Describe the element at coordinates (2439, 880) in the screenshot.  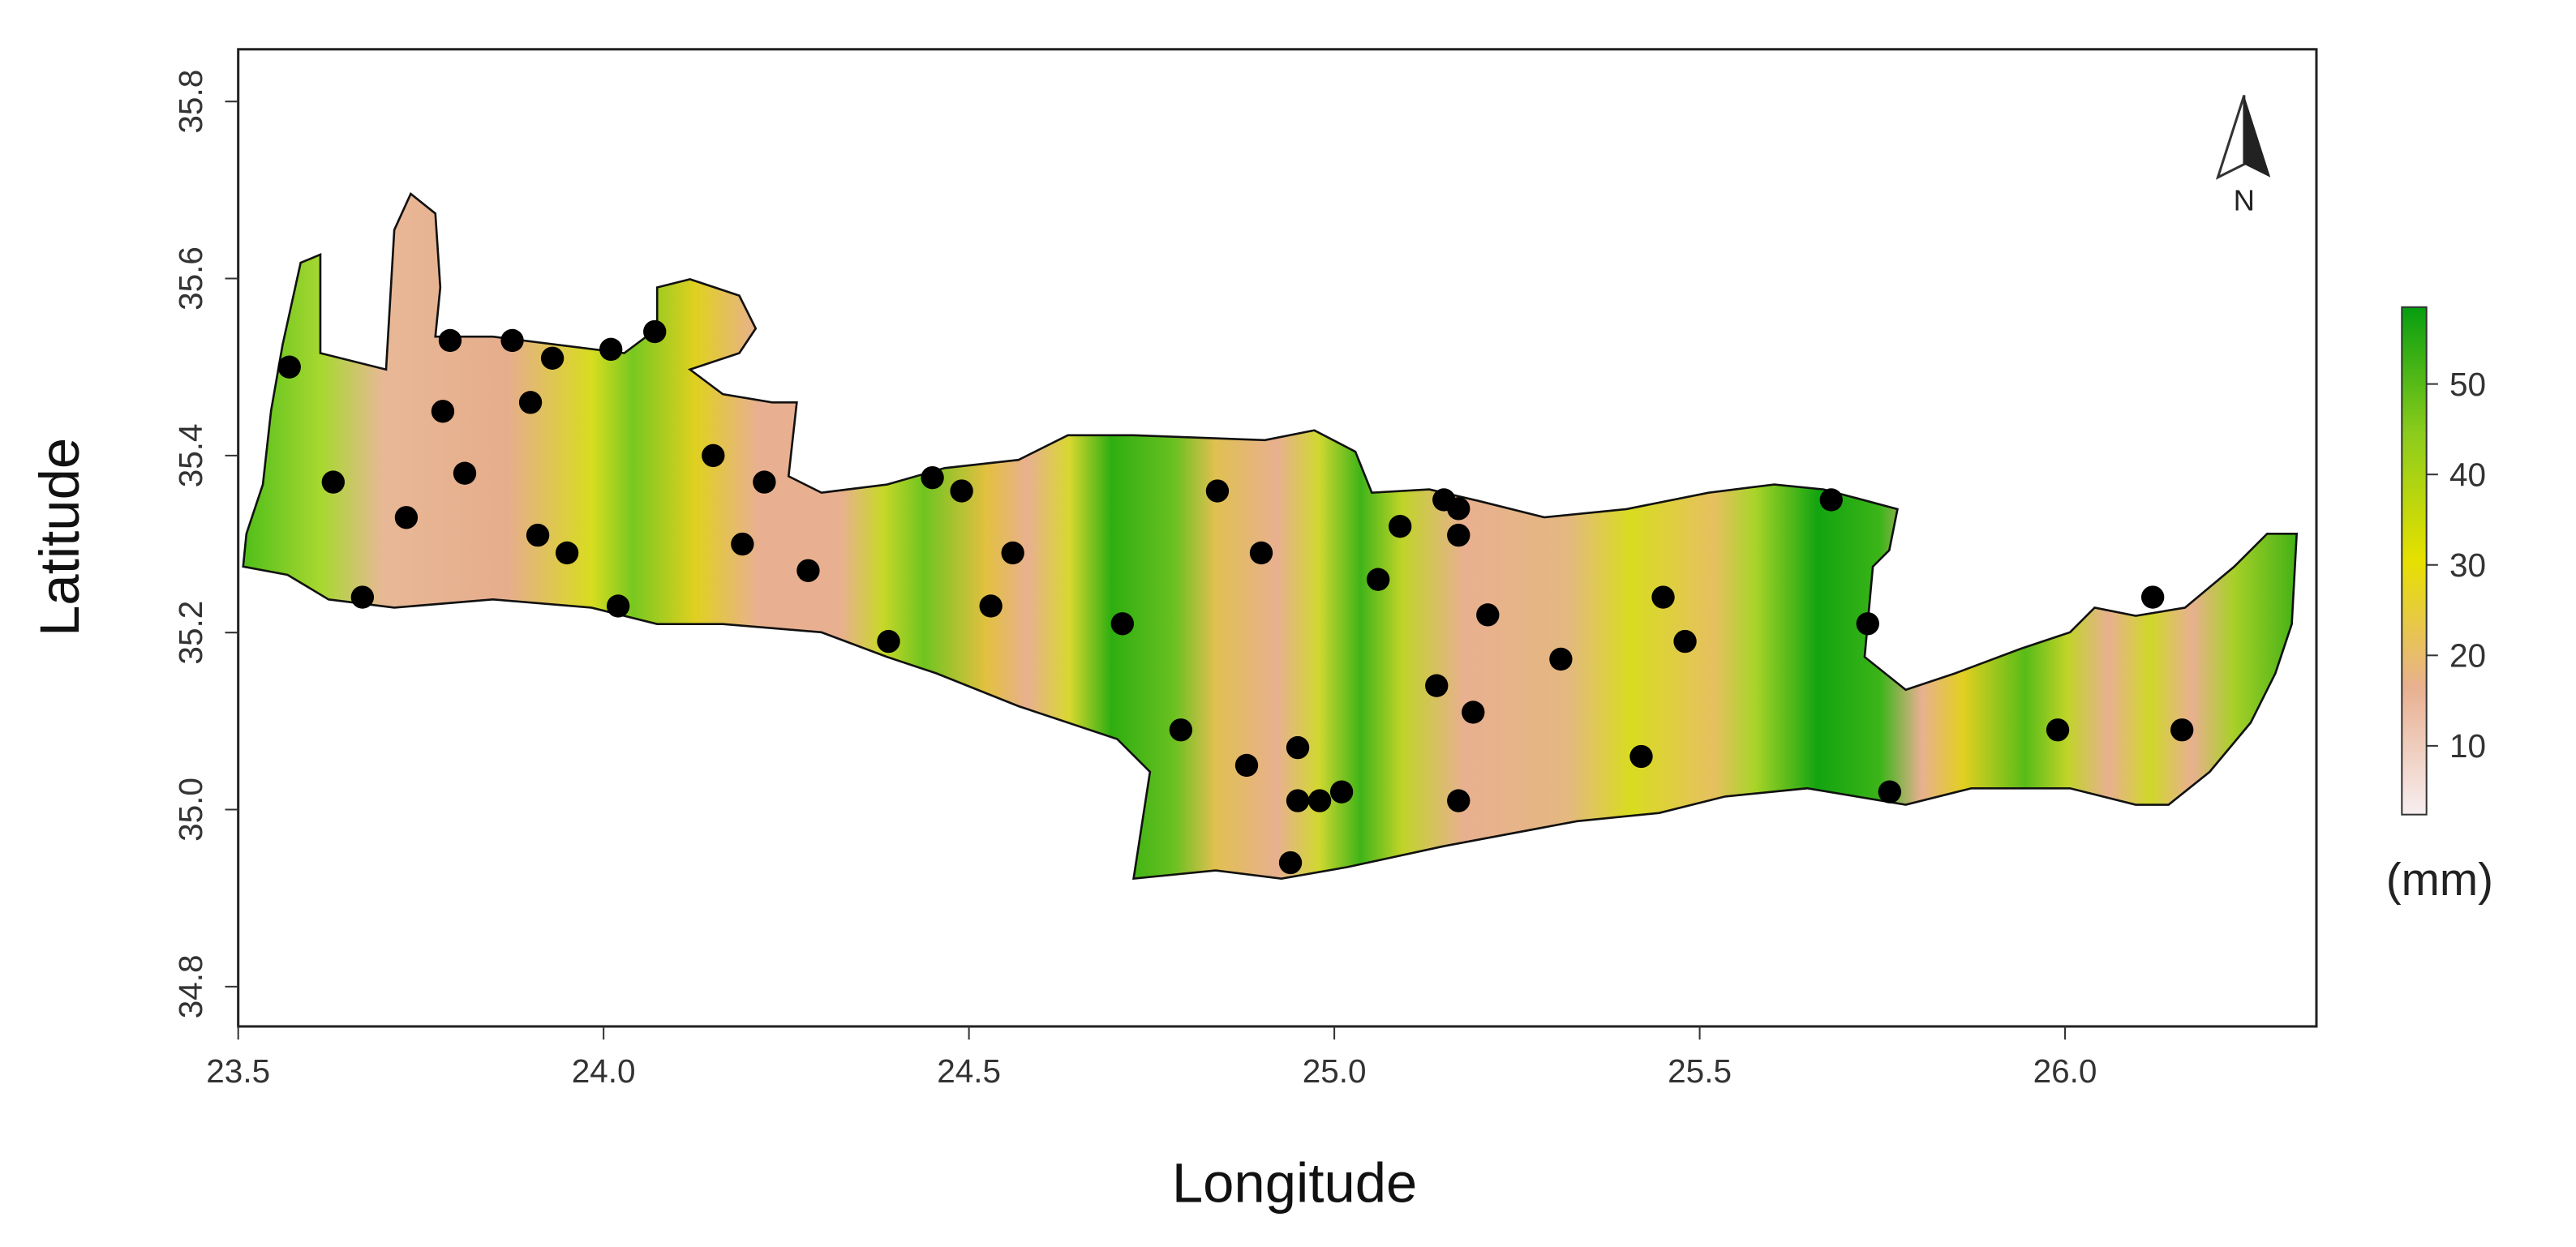
I see `colorbar-label: (mm)` at that location.